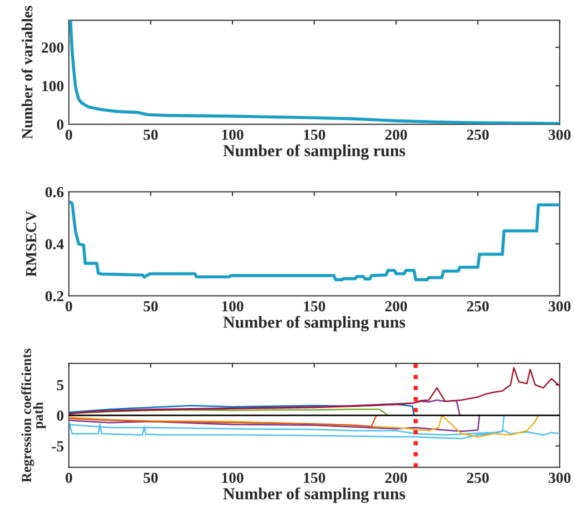 This screenshot has width=574, height=508. What do you see at coordinates (55, 244) in the screenshot?
I see `y-tick-label: 0.4` at bounding box center [55, 244].